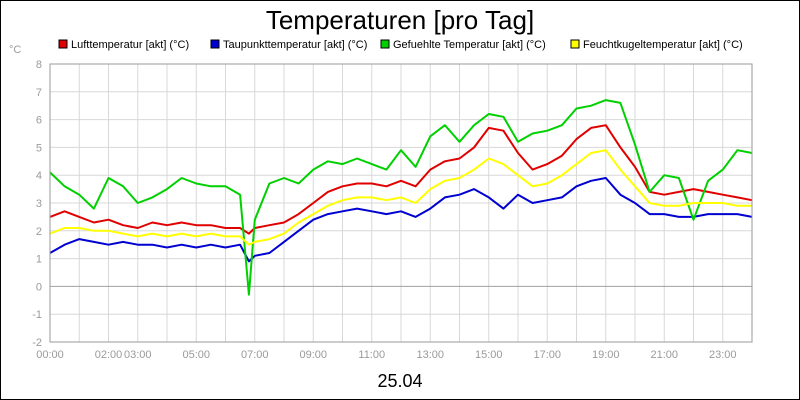 The image size is (800, 400). What do you see at coordinates (430, 355) in the screenshot?
I see `x-tick-label: 13:00` at bounding box center [430, 355].